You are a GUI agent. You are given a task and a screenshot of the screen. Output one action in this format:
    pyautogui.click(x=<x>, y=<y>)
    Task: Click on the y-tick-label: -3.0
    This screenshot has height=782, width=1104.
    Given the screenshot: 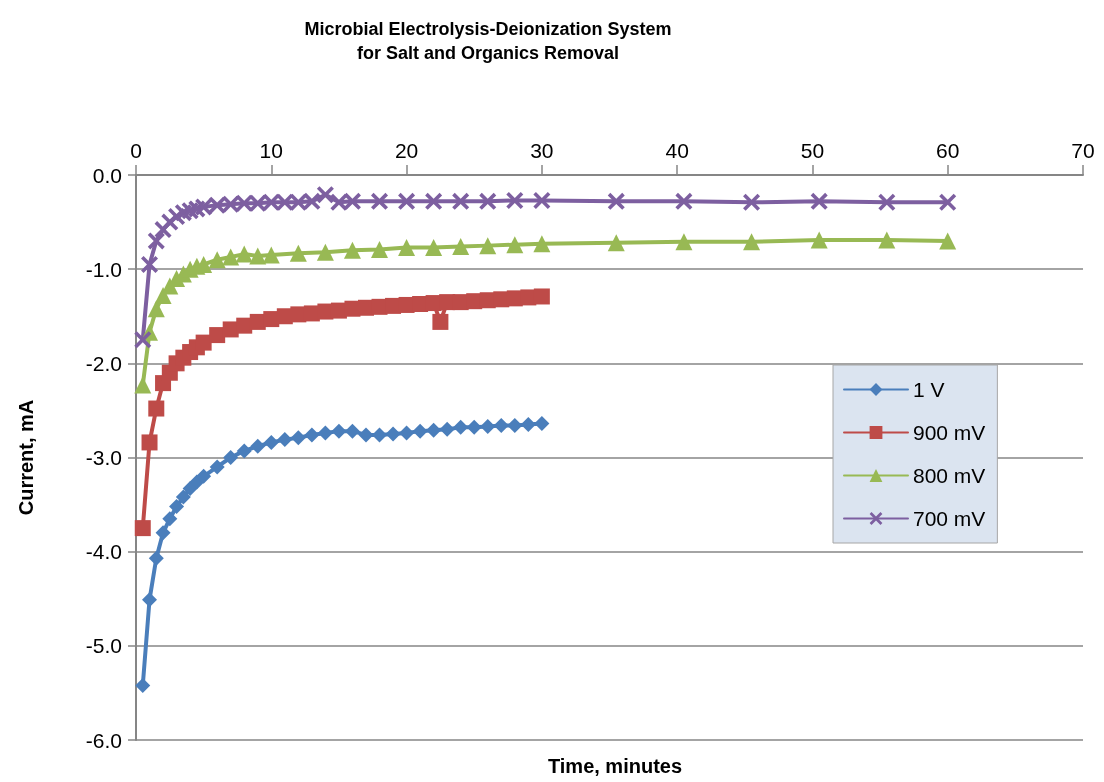 What is the action you would take?
    pyautogui.click(x=103, y=457)
    